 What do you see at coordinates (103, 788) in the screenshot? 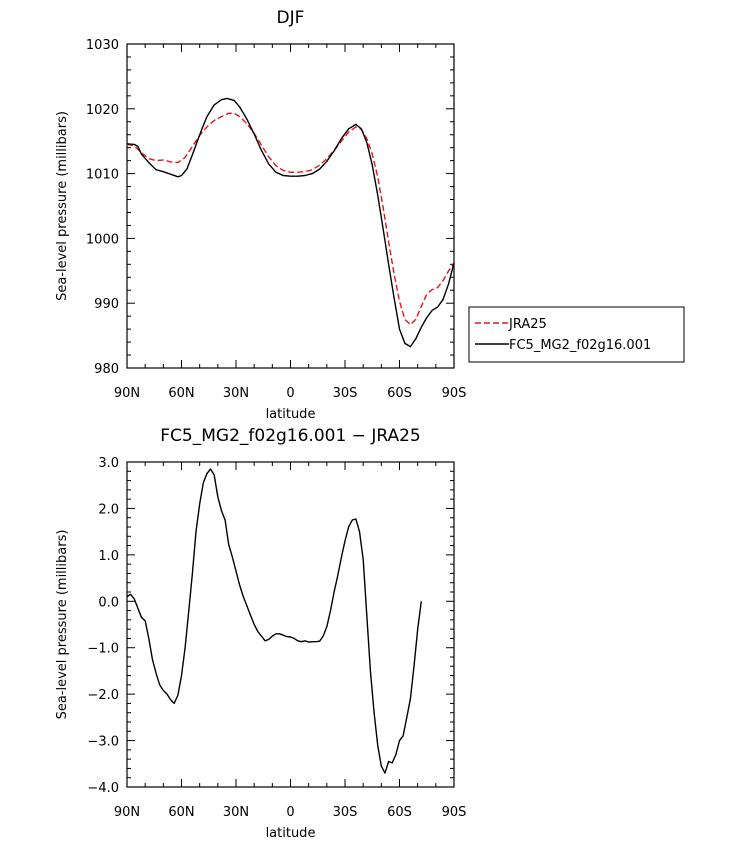
I see `y-tick-label: −4.0` at bounding box center [103, 788].